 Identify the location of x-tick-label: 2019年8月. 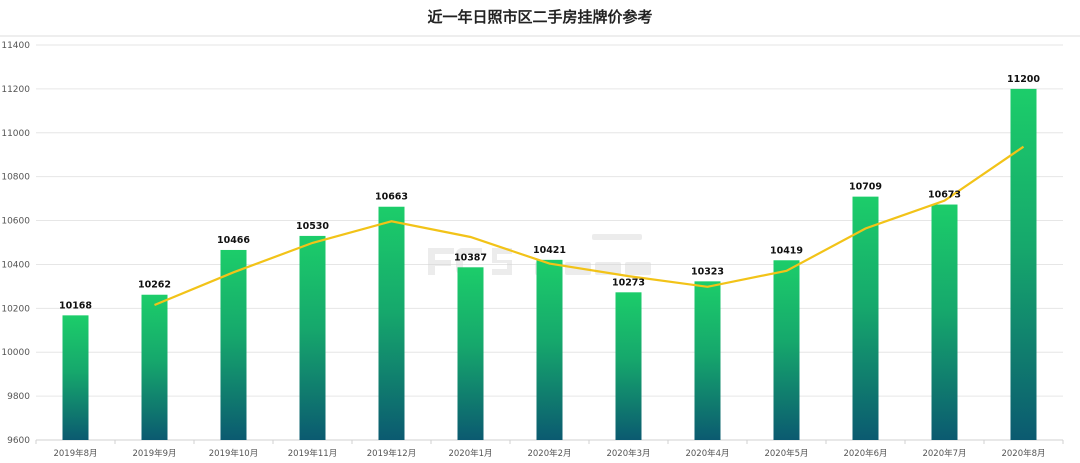
(75, 453).